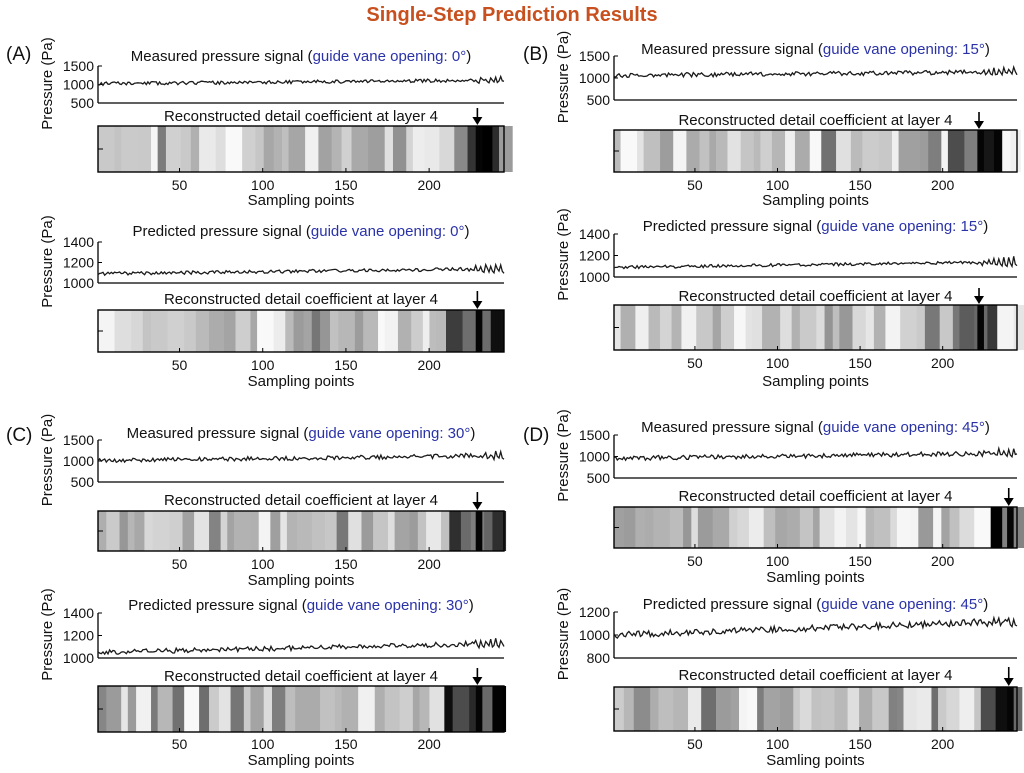  What do you see at coordinates (218, 433) in the screenshot?
I see `chart-title-main: Measured pressure signal (` at bounding box center [218, 433].